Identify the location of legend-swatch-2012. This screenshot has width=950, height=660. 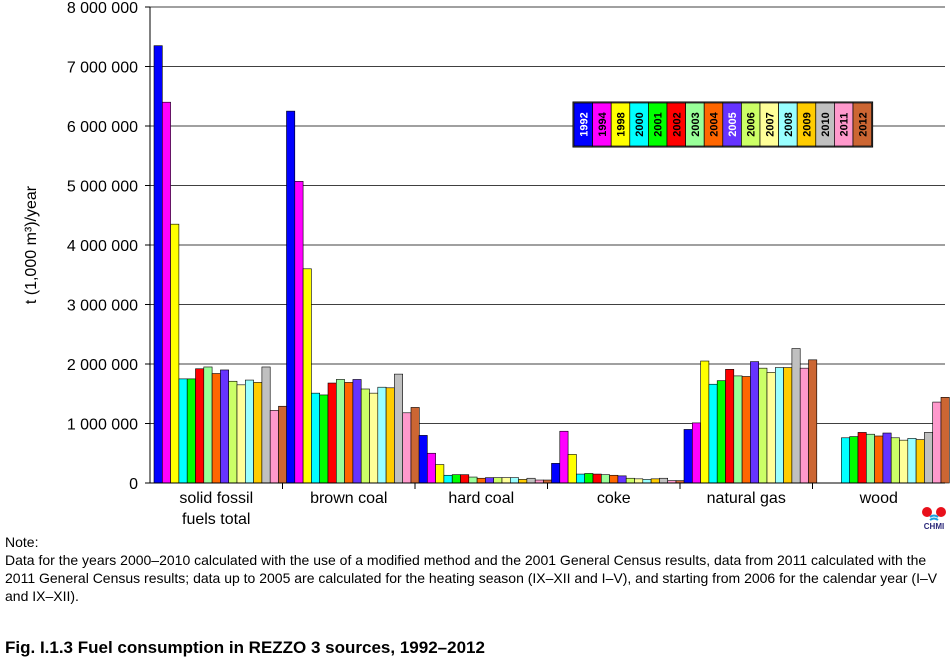
(862, 124).